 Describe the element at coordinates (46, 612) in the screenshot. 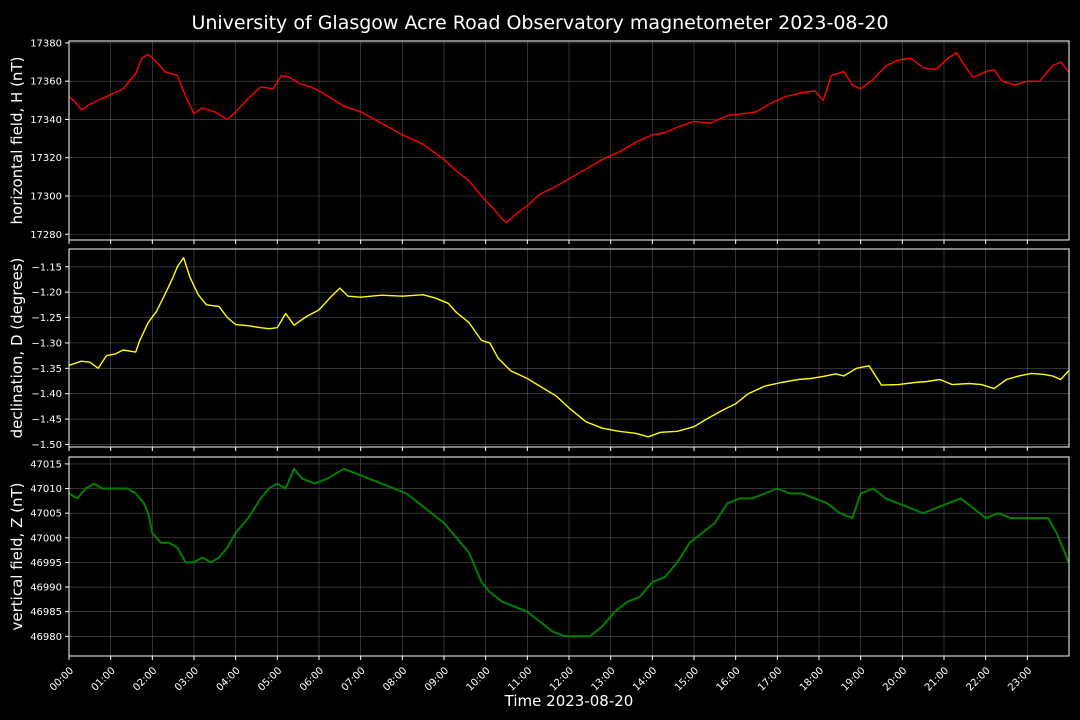

I see `y-tick-label: 46985` at that location.